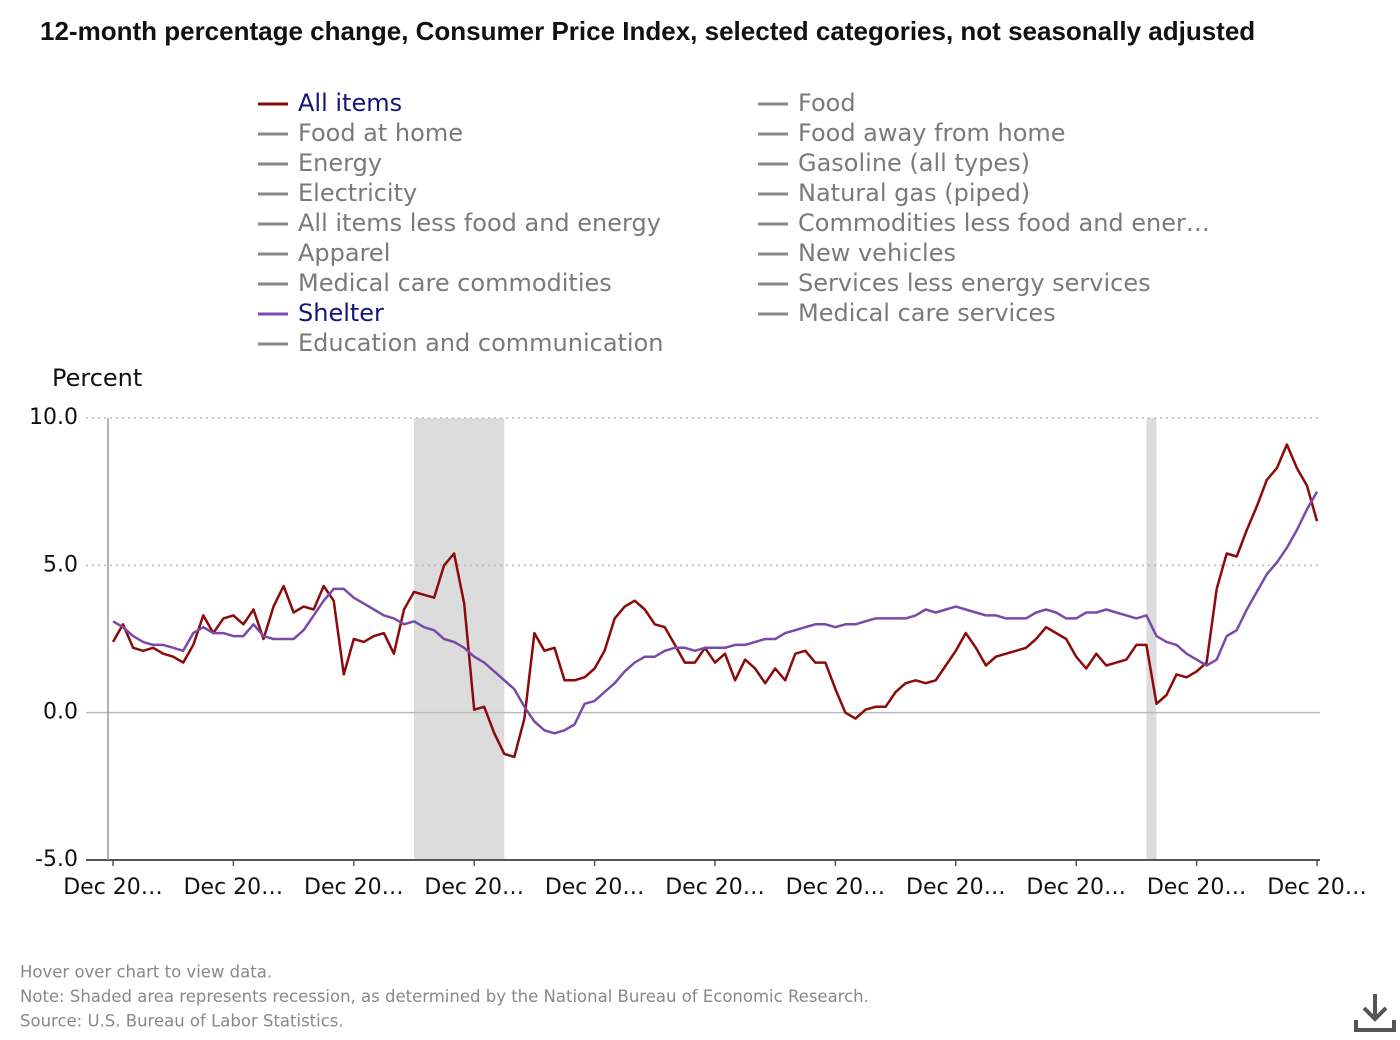 The width and height of the screenshot is (1400, 1040). I want to click on legend-label: Education and communication, so click(481, 343).